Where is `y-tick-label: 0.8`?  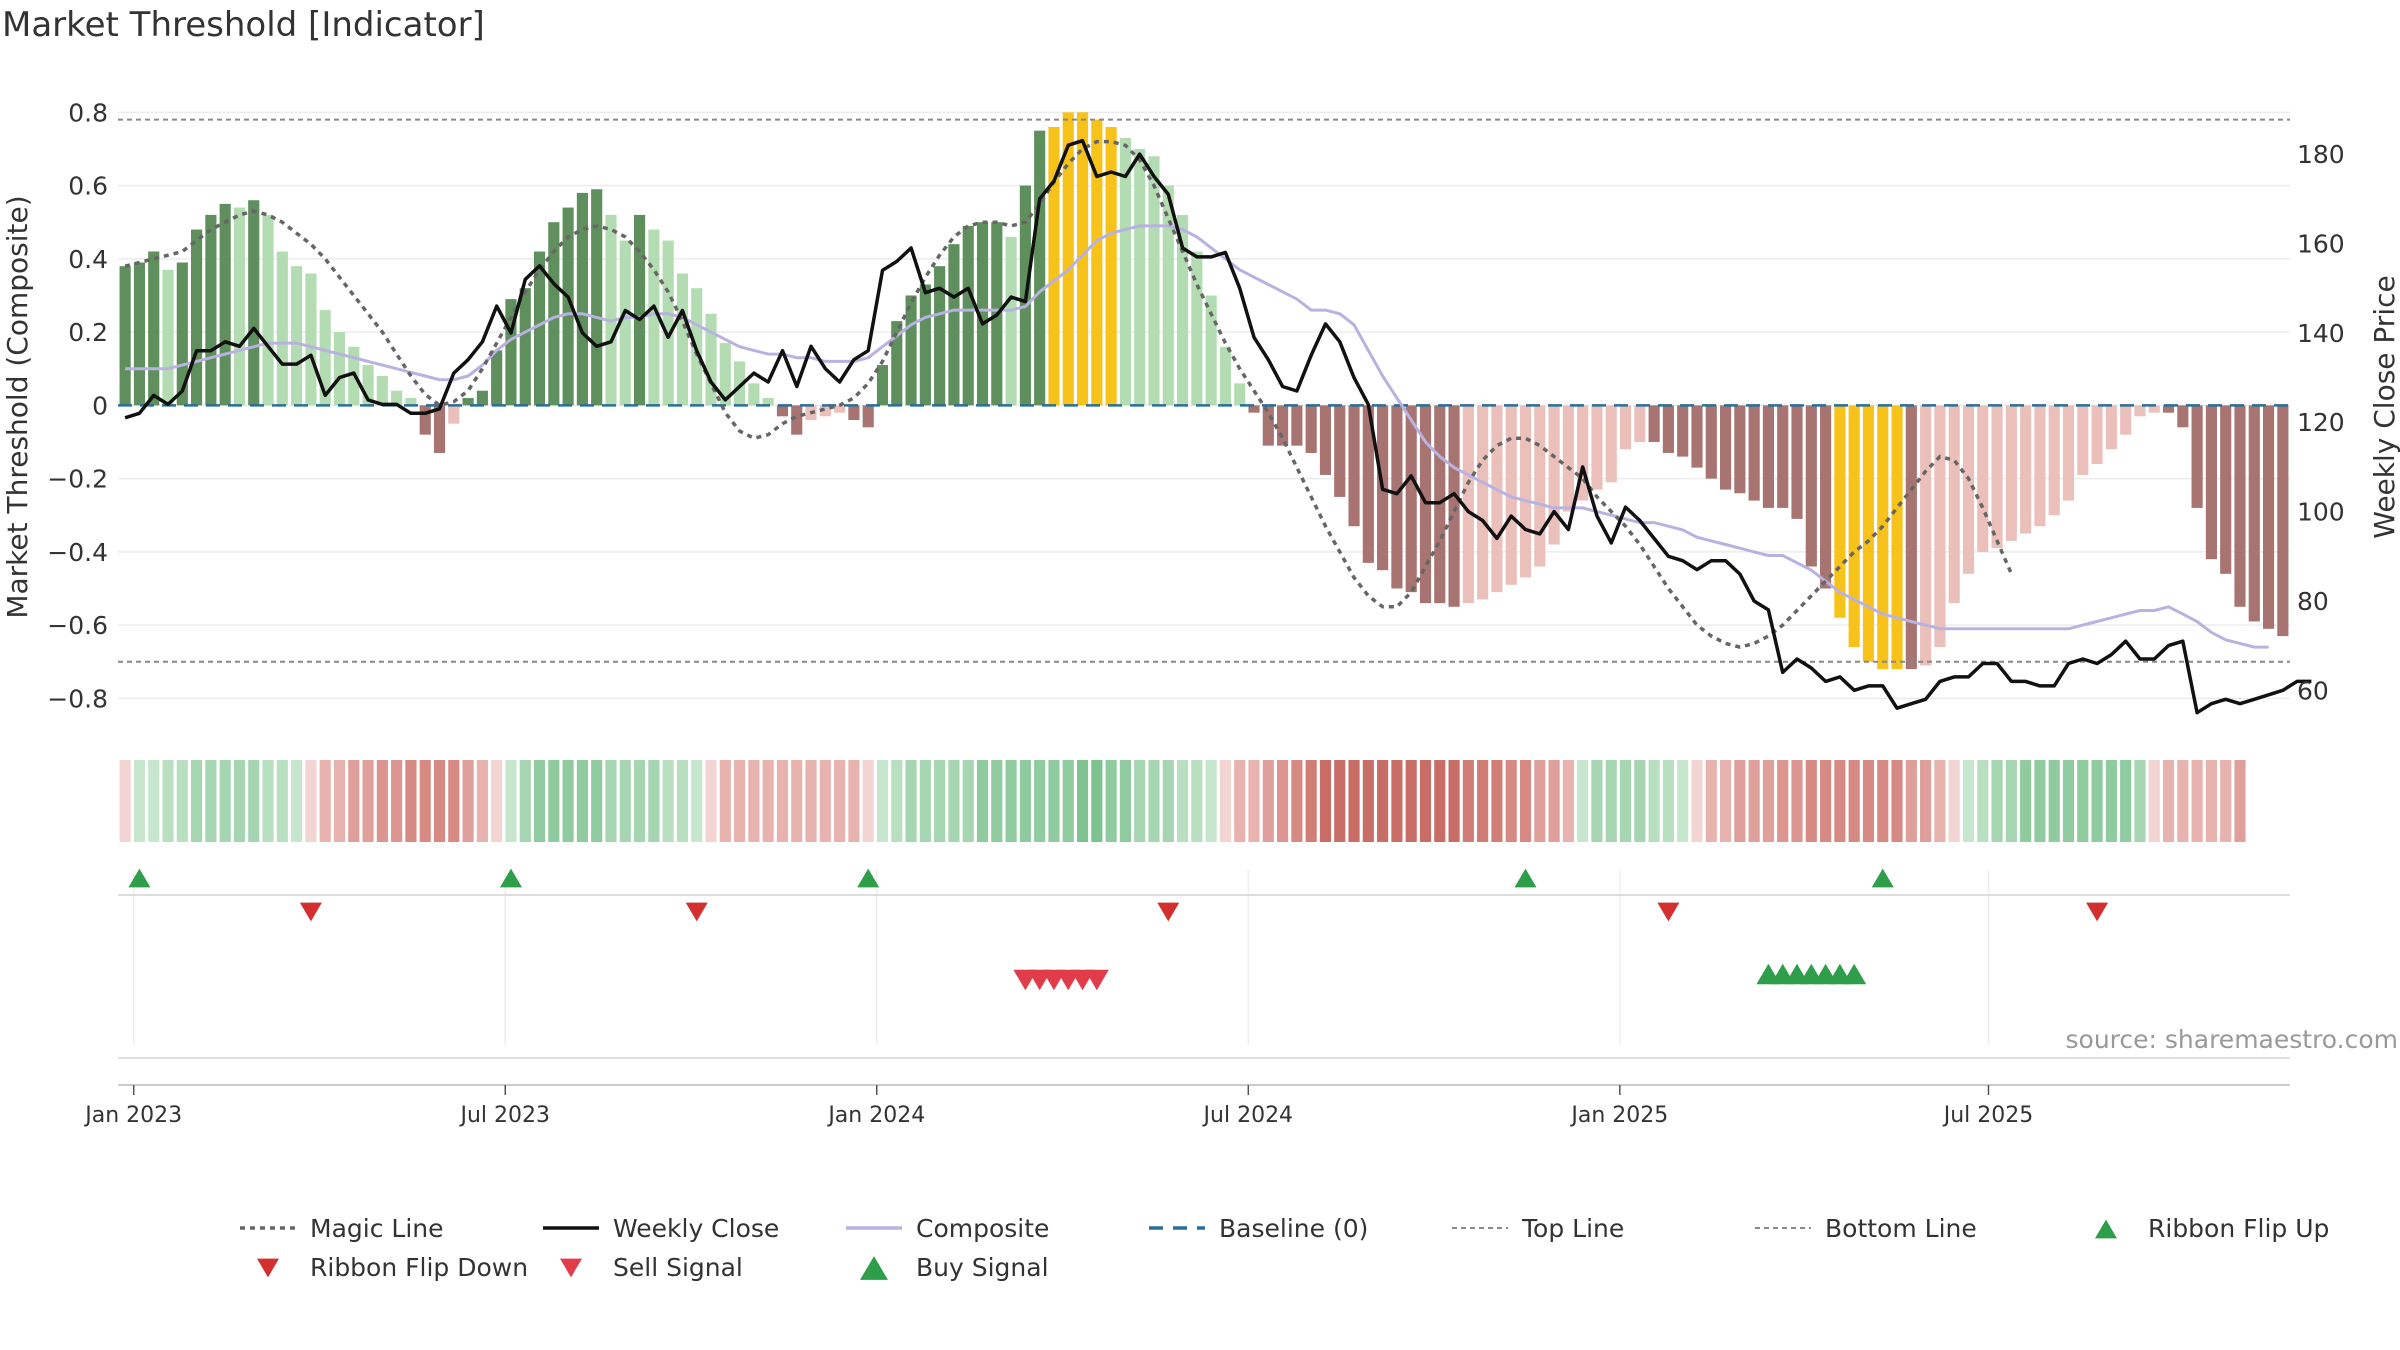 y-tick-label: 0.8 is located at coordinates (88, 112).